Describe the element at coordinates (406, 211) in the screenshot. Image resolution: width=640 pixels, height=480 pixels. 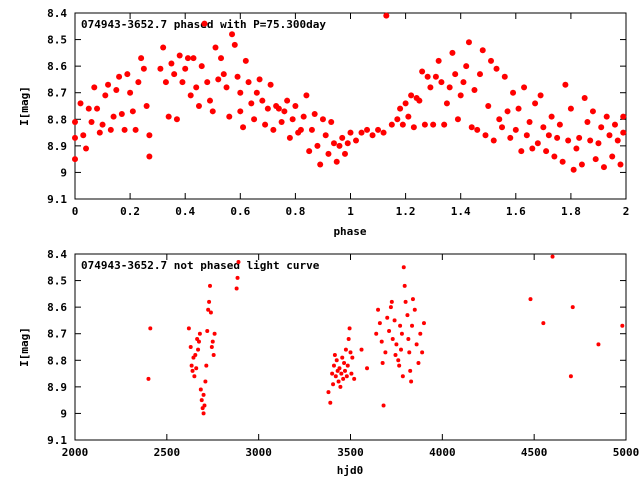
I see `phased-x-tick-label: 1.2` at that location.